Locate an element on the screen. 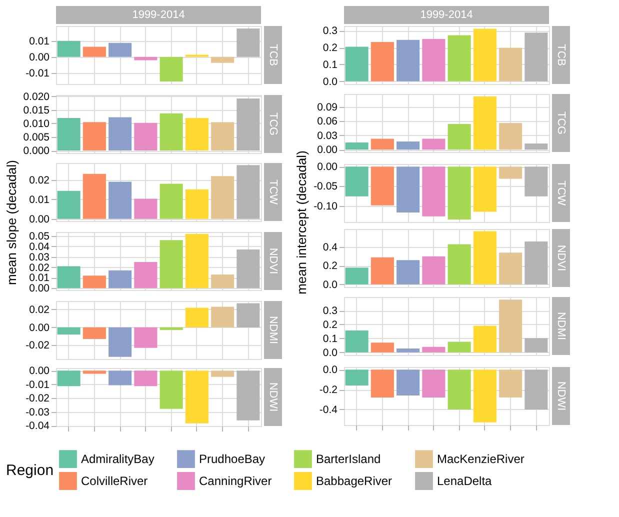 This screenshot has height=517, width=619. y-tick-label: 0.04 is located at coordinates (39, 246).